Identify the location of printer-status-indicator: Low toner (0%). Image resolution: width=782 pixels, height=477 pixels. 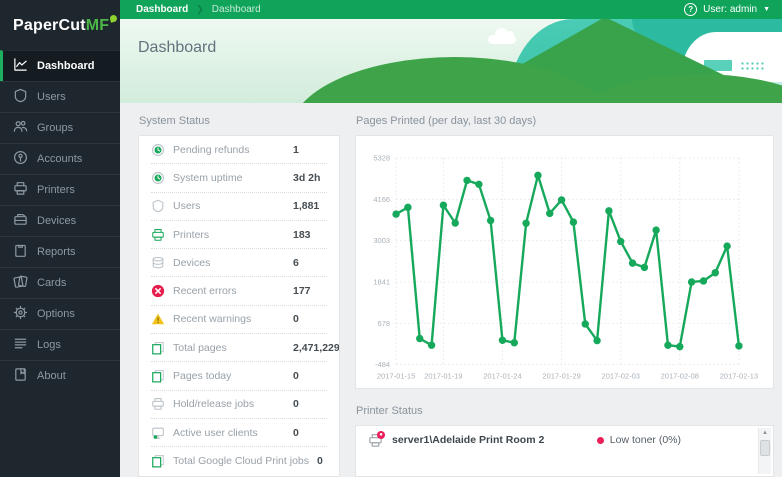
(638, 440).